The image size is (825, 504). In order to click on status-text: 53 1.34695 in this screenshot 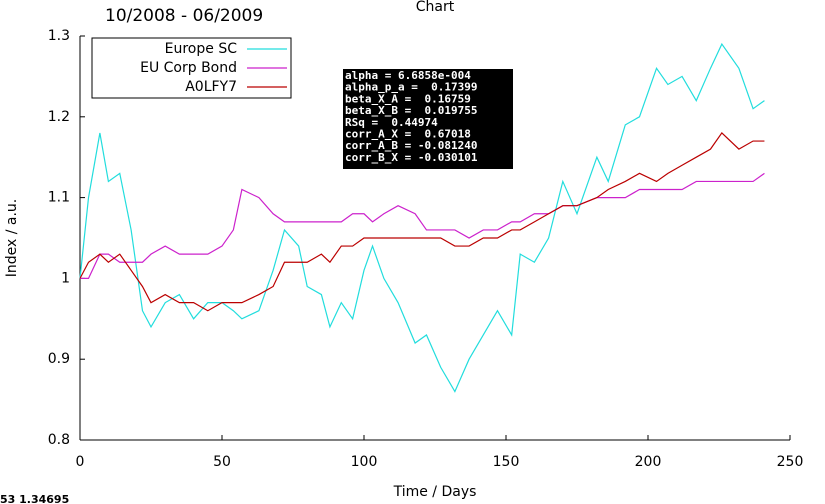, I will do `click(34, 498)`.